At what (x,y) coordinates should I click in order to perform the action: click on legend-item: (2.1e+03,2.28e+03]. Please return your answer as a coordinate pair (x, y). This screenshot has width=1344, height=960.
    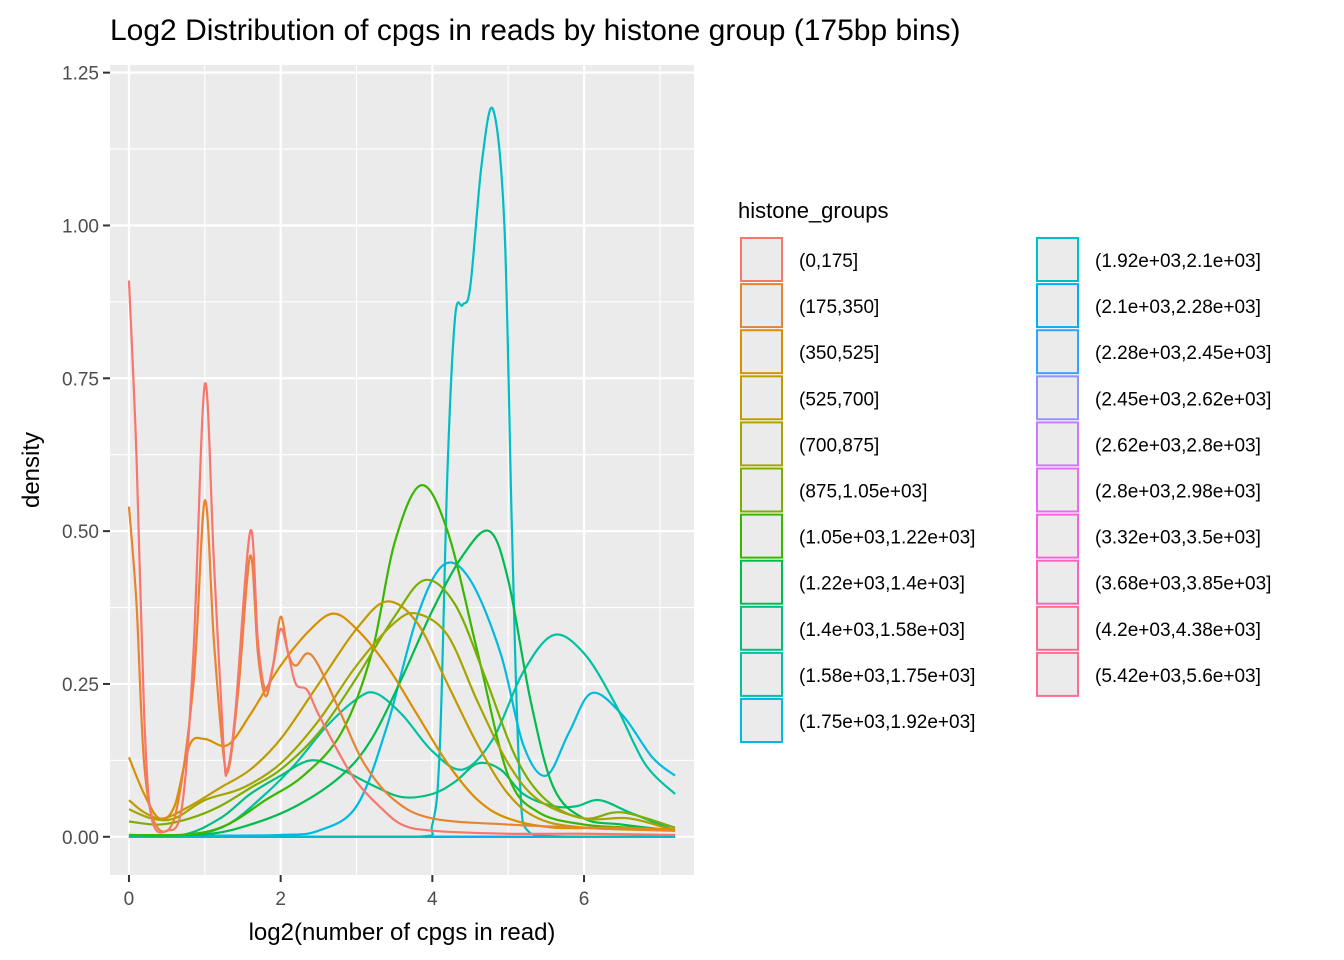
    Looking at the image, I should click on (1148, 306).